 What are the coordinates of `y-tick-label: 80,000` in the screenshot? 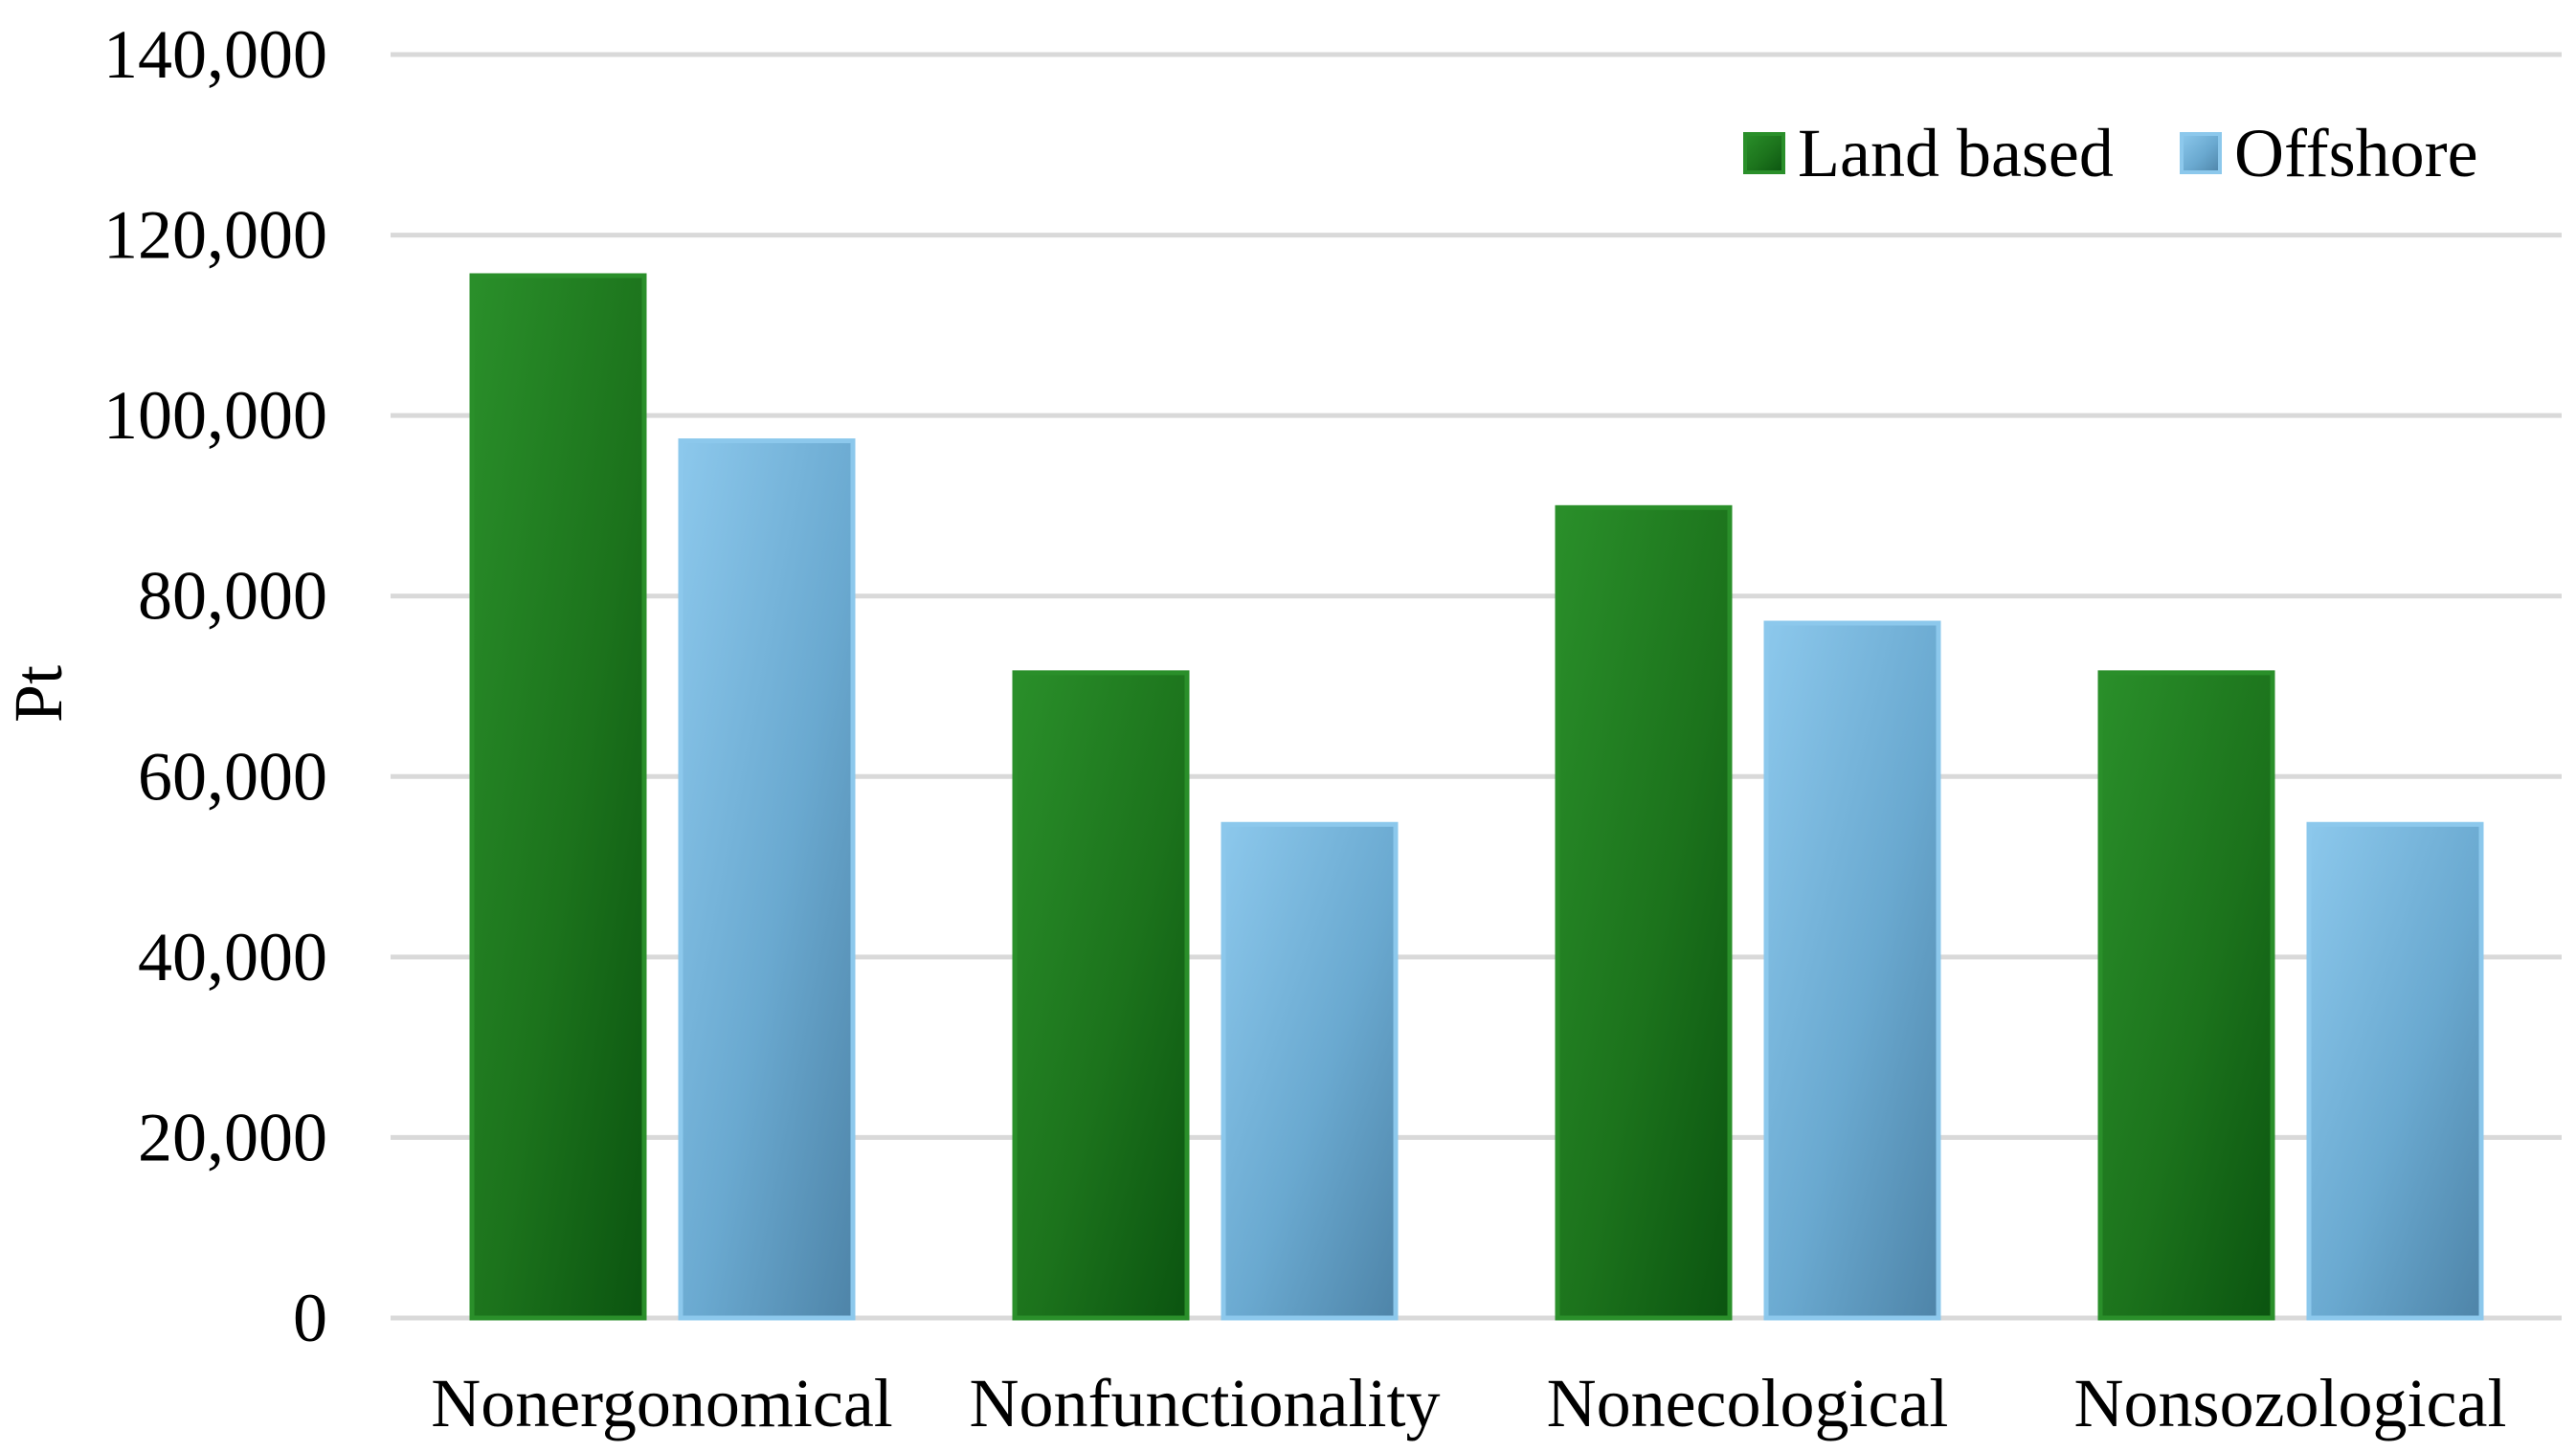 It's located at (233, 596).